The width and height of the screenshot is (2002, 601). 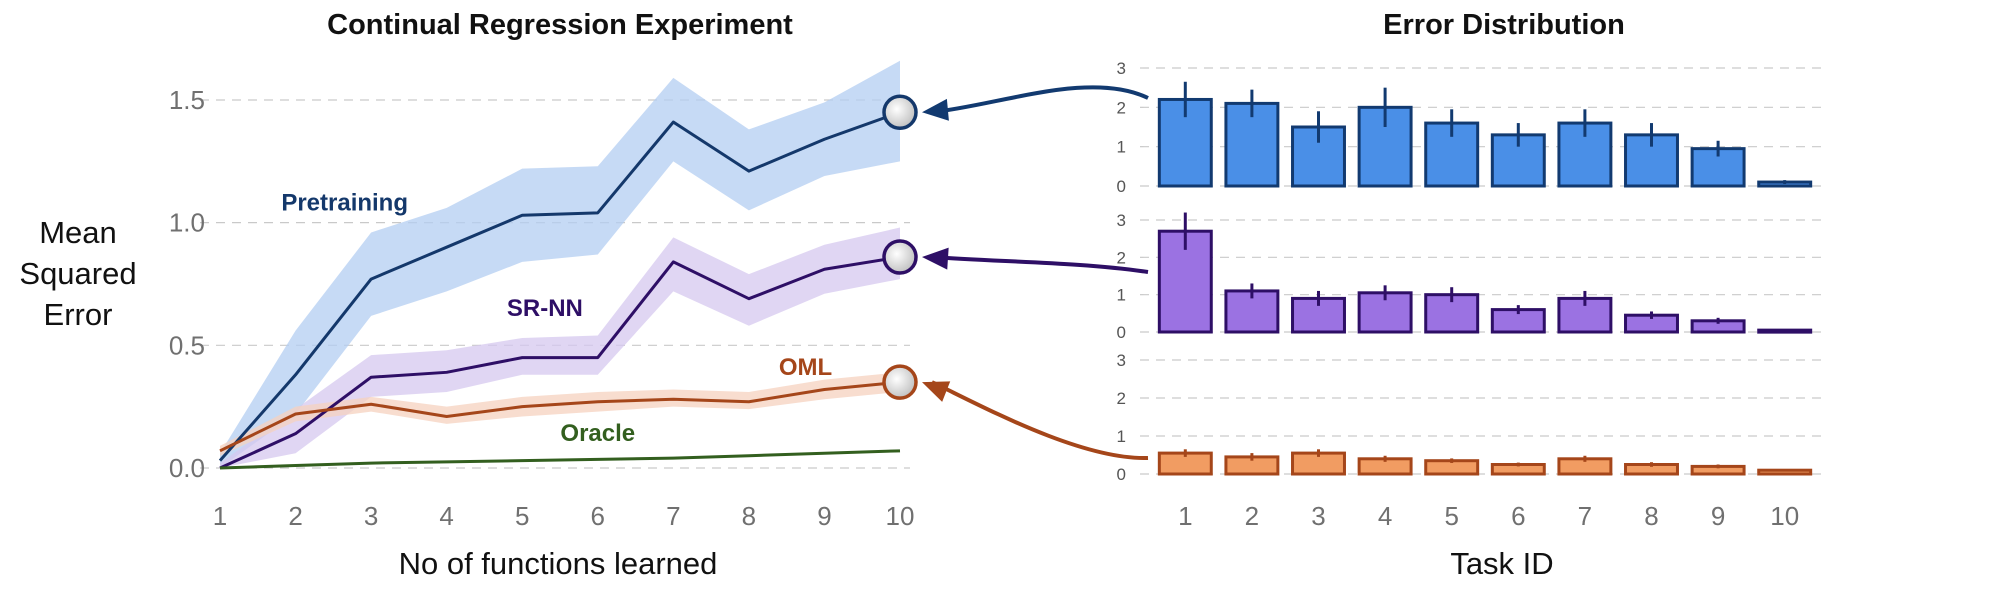 What do you see at coordinates (564, 516) in the screenshot?
I see `x-tick-labels: 1 2 3 4 5 6 7 8 9 10` at bounding box center [564, 516].